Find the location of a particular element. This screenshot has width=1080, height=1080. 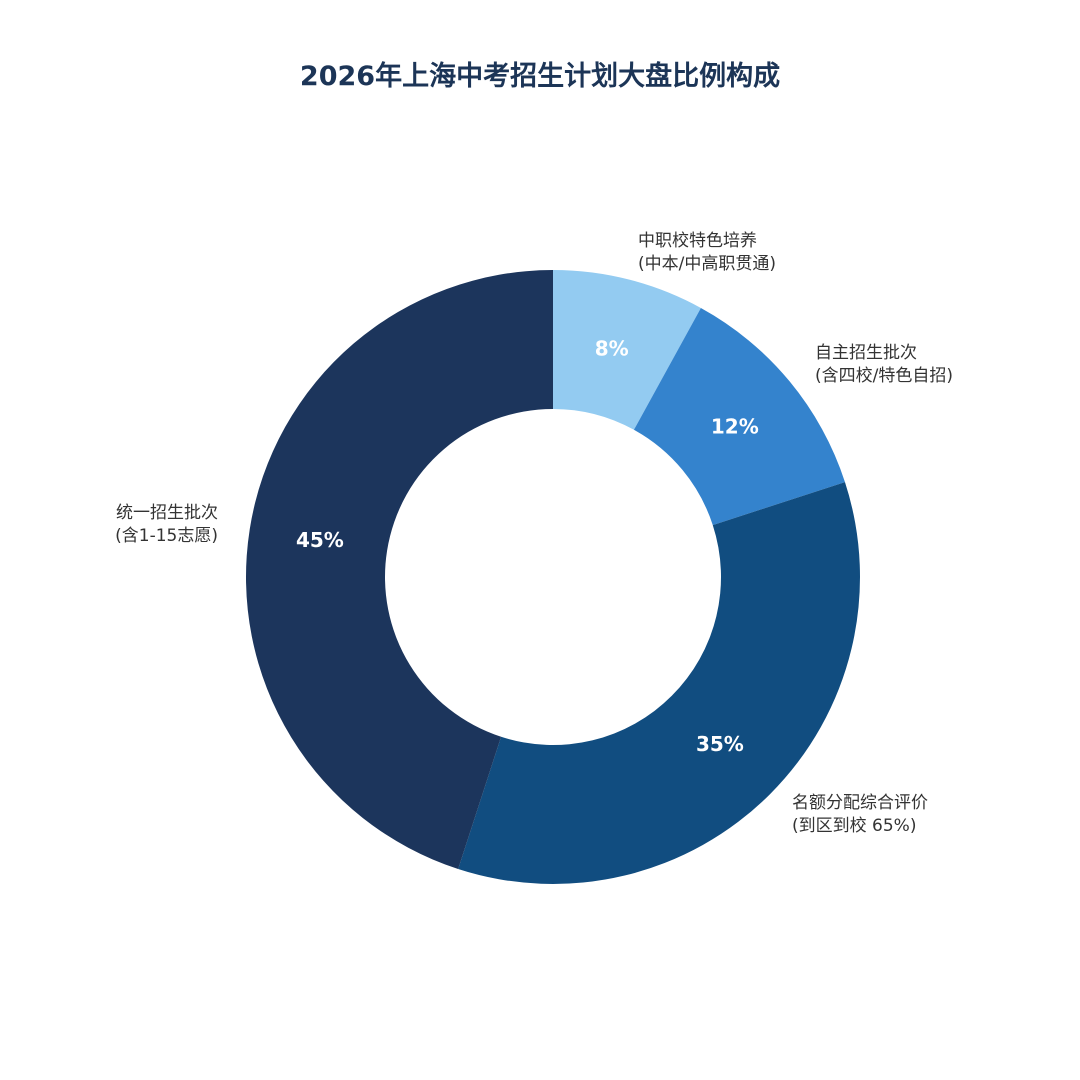

slice-category-name: 自主招生批次 is located at coordinates (866, 353).